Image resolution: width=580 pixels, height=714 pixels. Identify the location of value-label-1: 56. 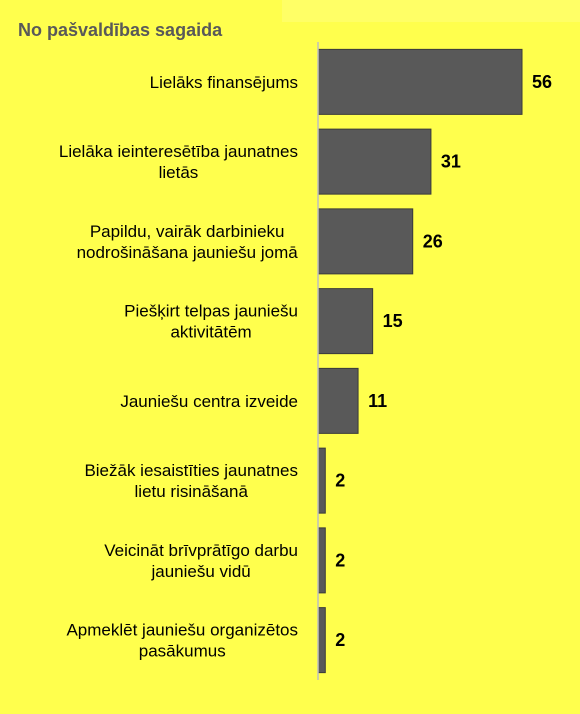
(542, 82).